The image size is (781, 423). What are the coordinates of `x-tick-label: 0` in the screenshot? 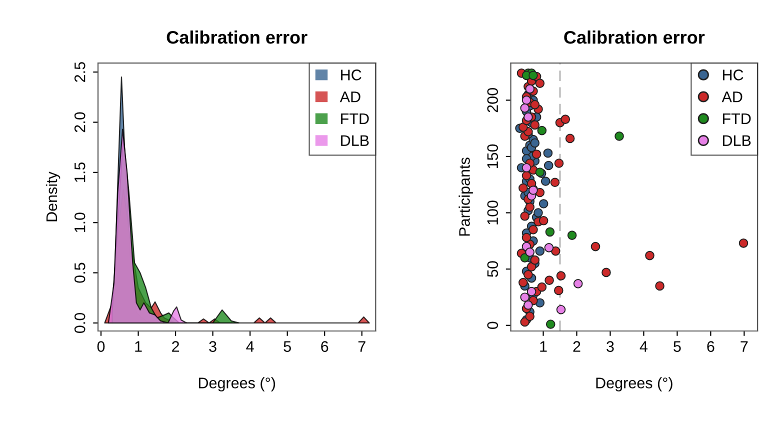 It's located at (101, 346).